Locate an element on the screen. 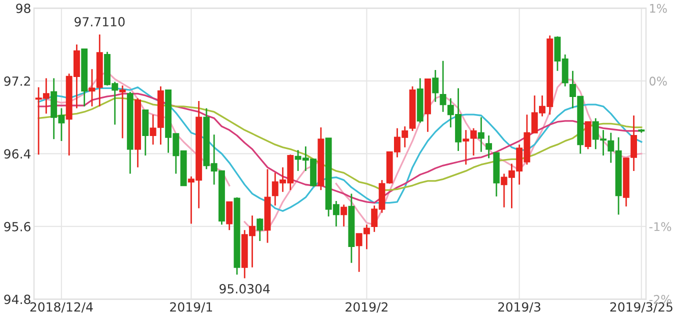  y2-tick-label: -2% is located at coordinates (660, 299).